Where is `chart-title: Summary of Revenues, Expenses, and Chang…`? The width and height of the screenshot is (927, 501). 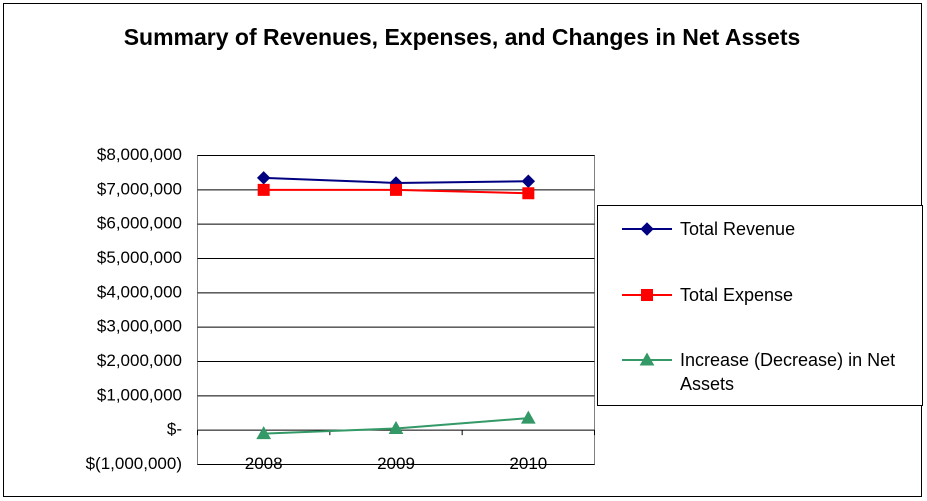 chart-title: Summary of Revenues, Expenses, and Chang… is located at coordinates (462, 37).